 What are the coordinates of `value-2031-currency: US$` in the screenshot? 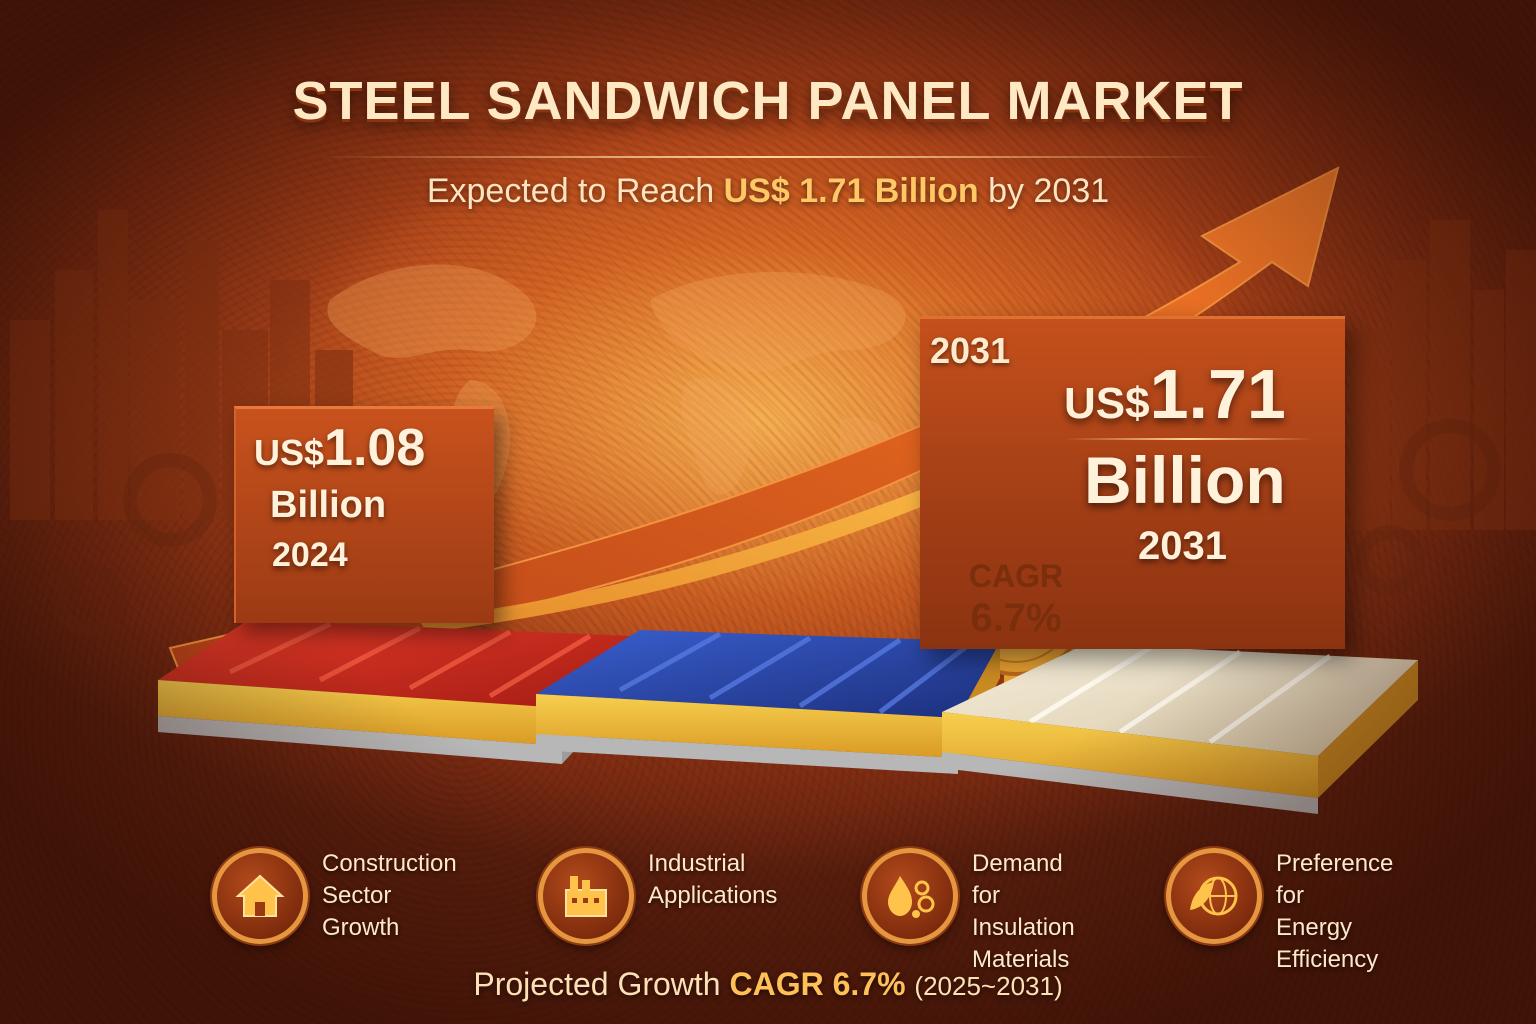 It's located at (1107, 403).